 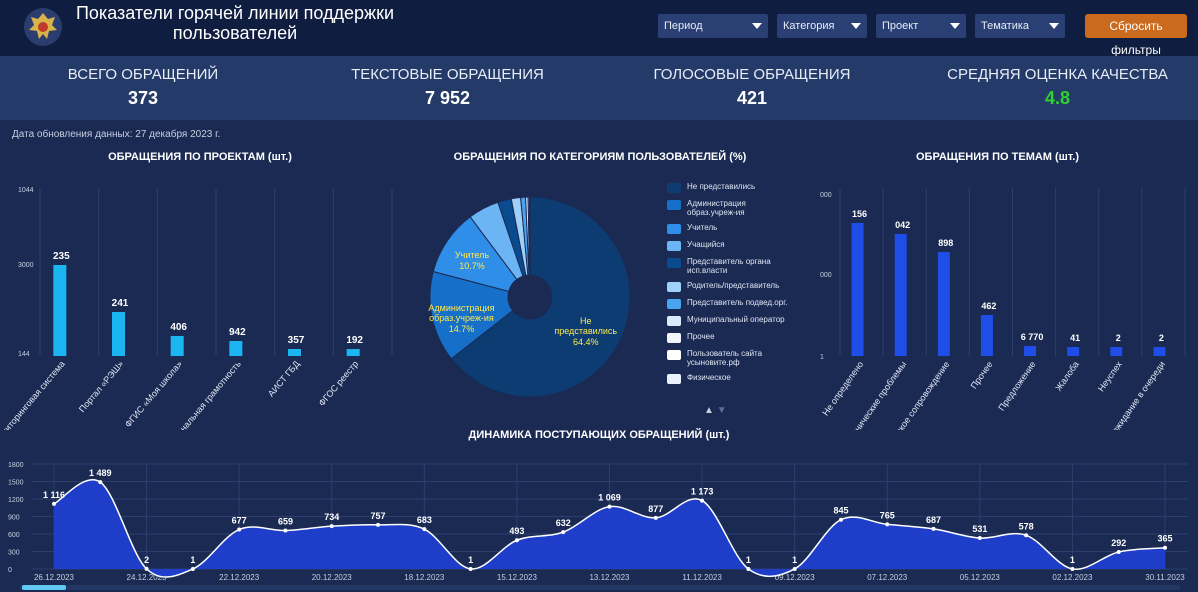 I want to click on y-tick-label: 600, so click(x=14, y=535).